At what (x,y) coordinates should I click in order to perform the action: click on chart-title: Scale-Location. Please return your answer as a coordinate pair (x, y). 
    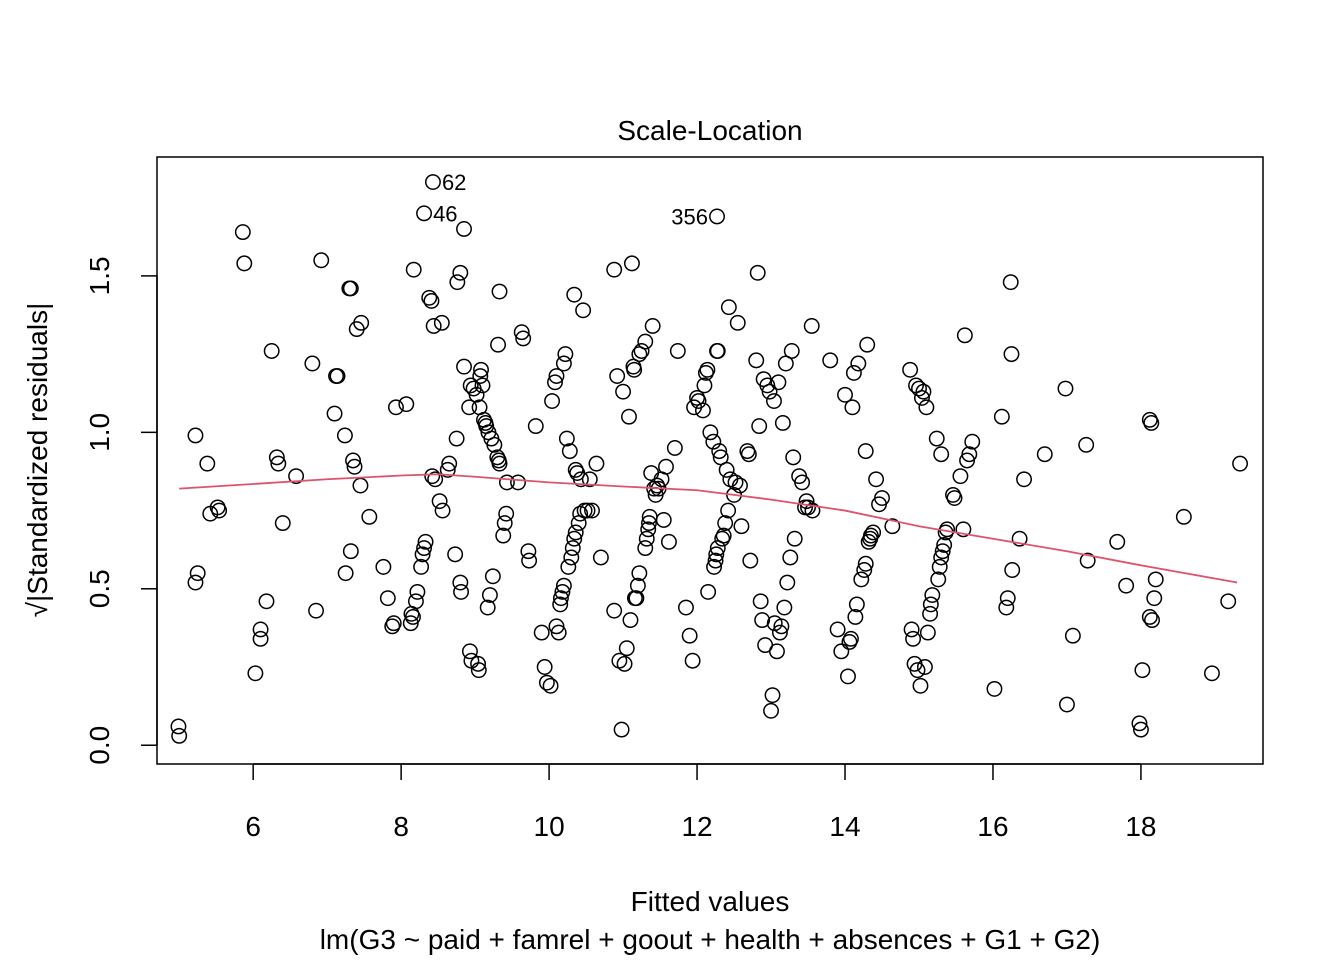
    Looking at the image, I should click on (709, 130).